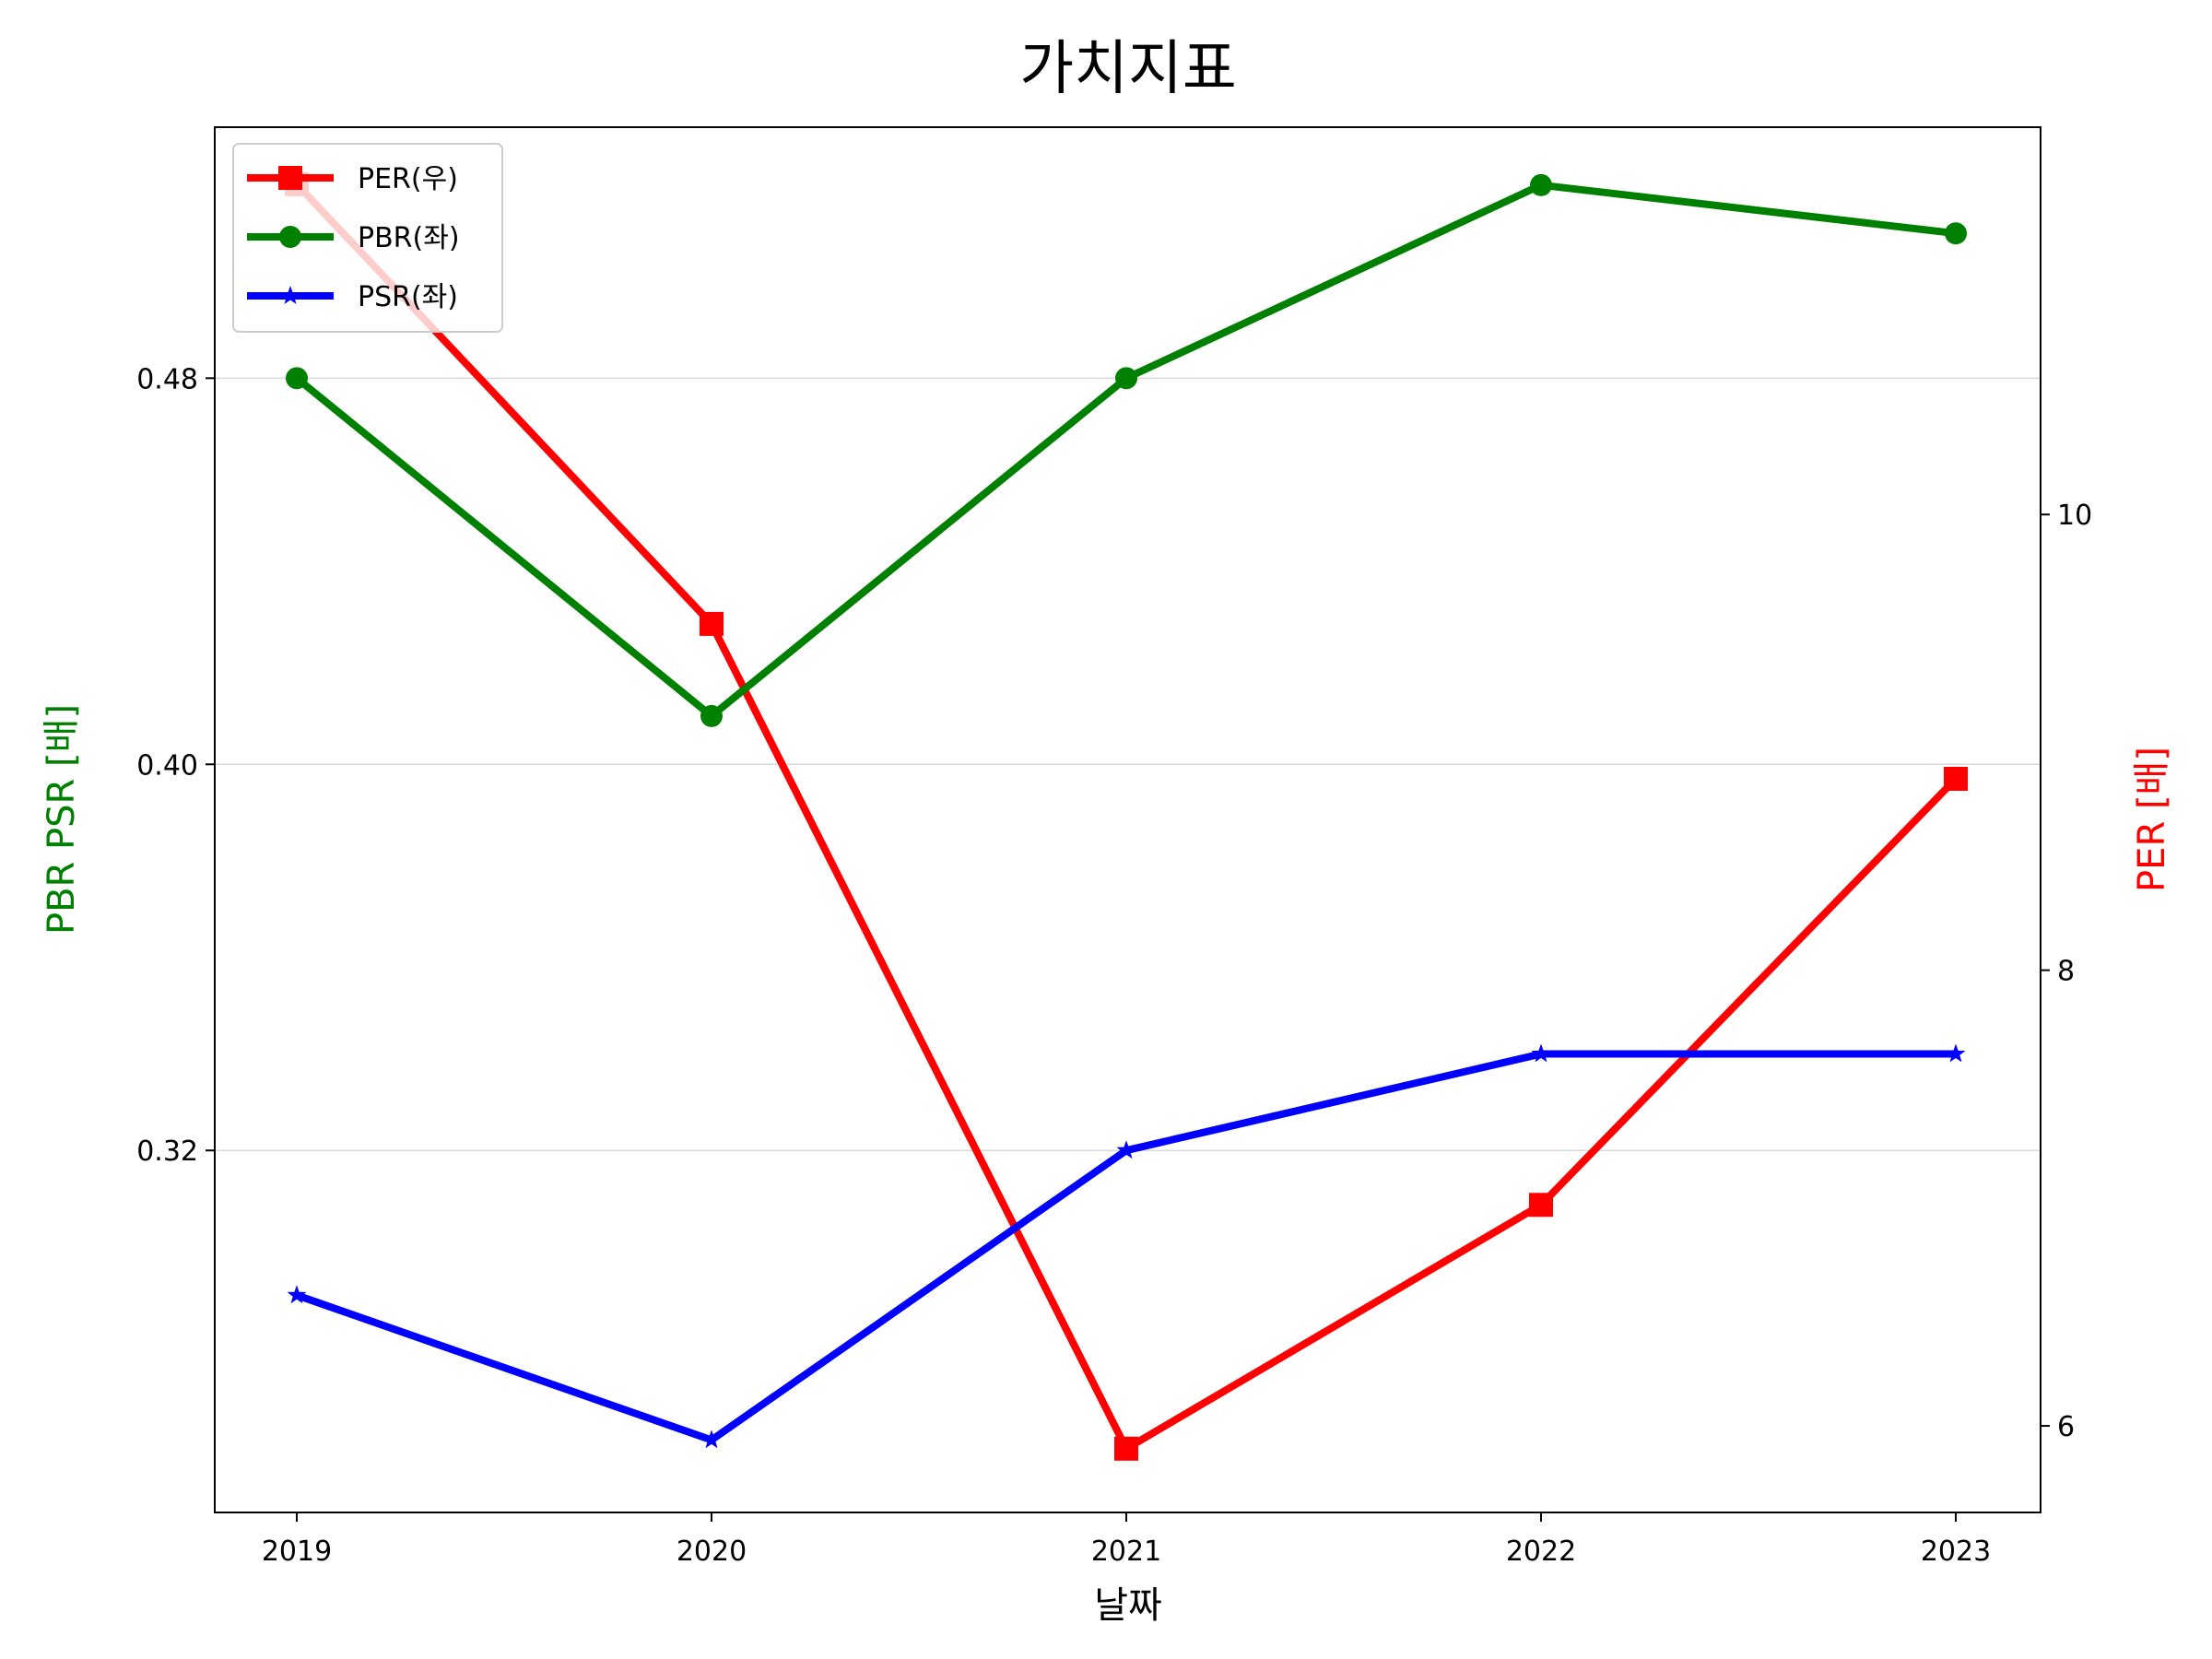 The height and width of the screenshot is (1659, 2212). I want to click on right-y-tick-label: 6, so click(2066, 1427).